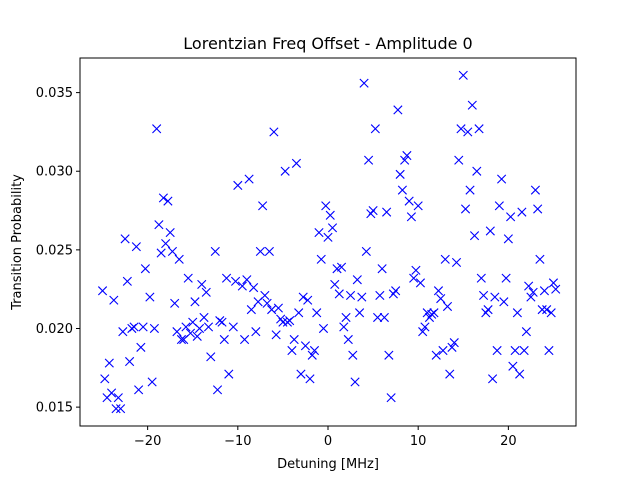 The width and height of the screenshot is (640, 480). Describe the element at coordinates (508, 441) in the screenshot. I see `x-tick-label: 20` at that location.